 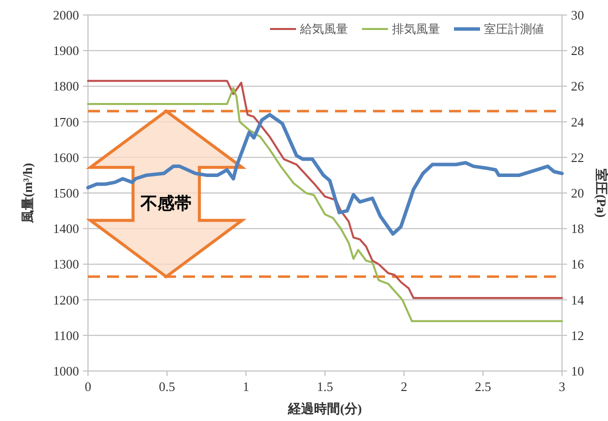 I want to click on x-tick-label: 2.5, so click(x=483, y=386).